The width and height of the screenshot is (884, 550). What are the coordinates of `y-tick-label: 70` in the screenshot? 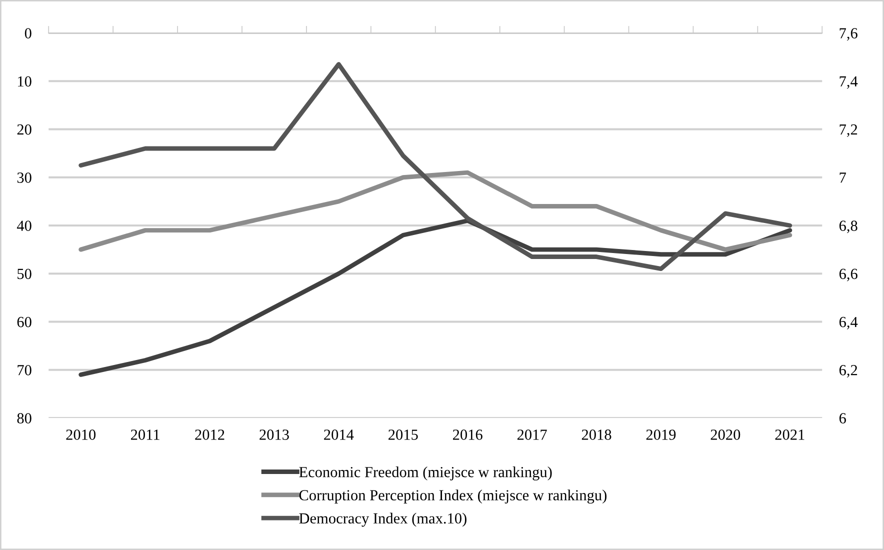 It's located at (25, 370).